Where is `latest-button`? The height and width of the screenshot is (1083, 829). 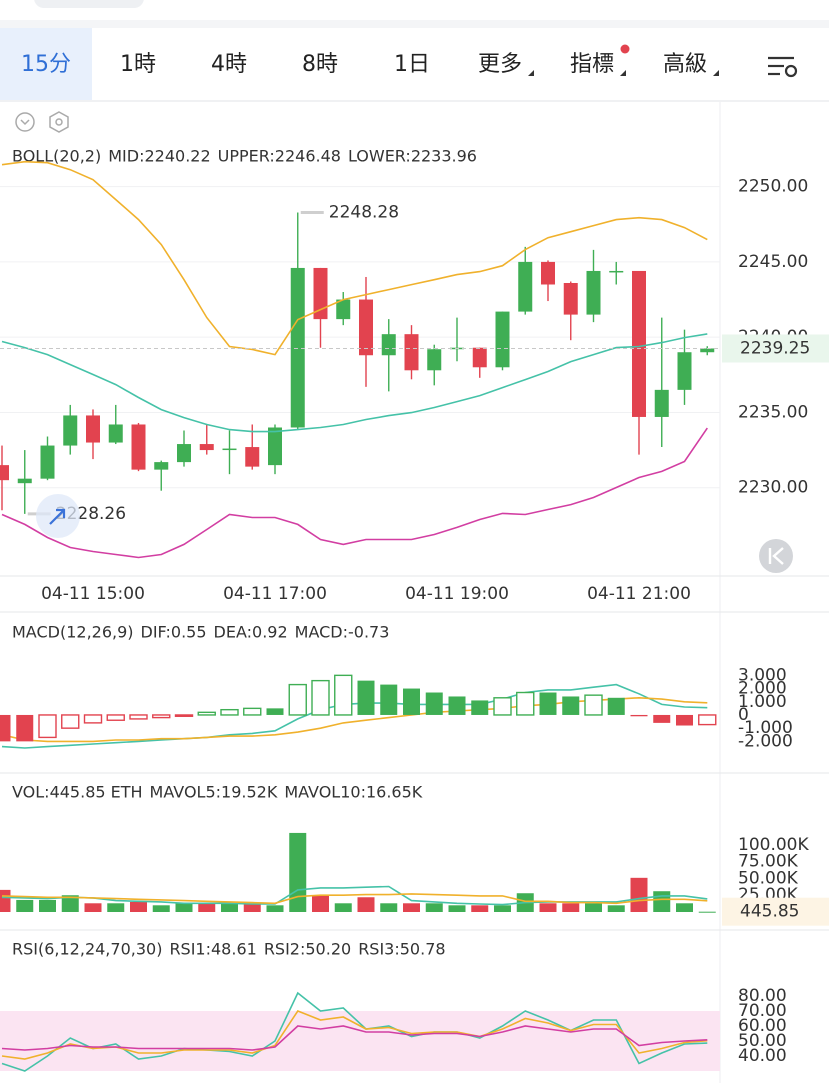 latest-button is located at coordinates (776, 556).